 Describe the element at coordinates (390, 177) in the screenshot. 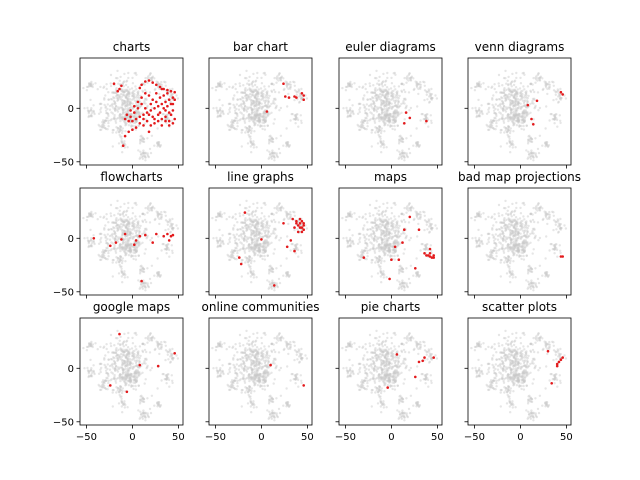

I see `panel-title: maps` at that location.